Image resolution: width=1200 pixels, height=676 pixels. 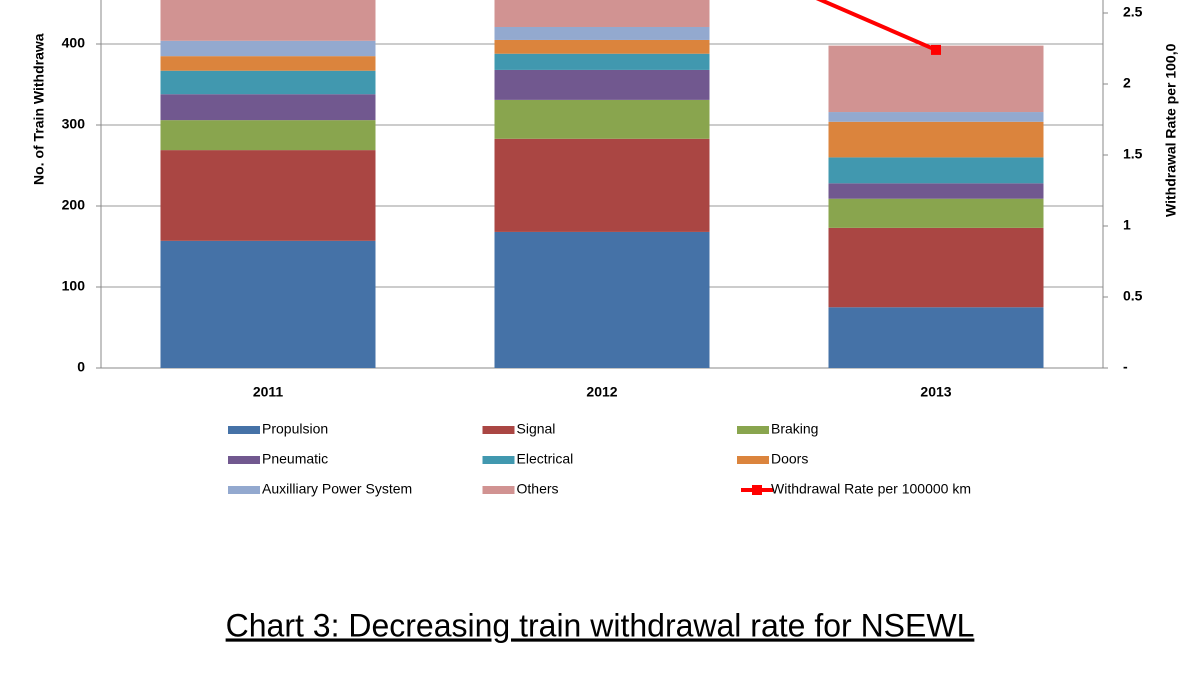 I want to click on y-tick-label: 200, so click(x=74, y=205).